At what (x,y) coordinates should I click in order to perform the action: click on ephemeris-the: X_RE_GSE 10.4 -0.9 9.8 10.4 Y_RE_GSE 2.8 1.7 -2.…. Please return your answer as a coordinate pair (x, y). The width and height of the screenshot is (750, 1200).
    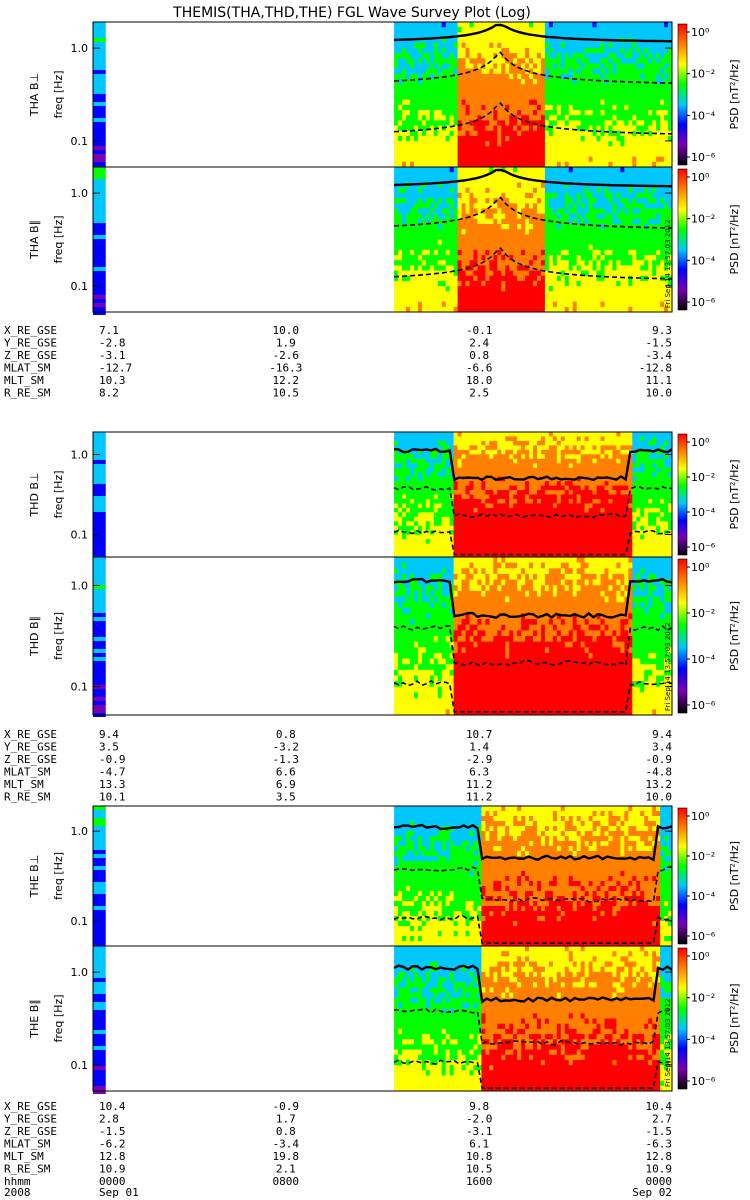
    Looking at the image, I should click on (338, 1138).